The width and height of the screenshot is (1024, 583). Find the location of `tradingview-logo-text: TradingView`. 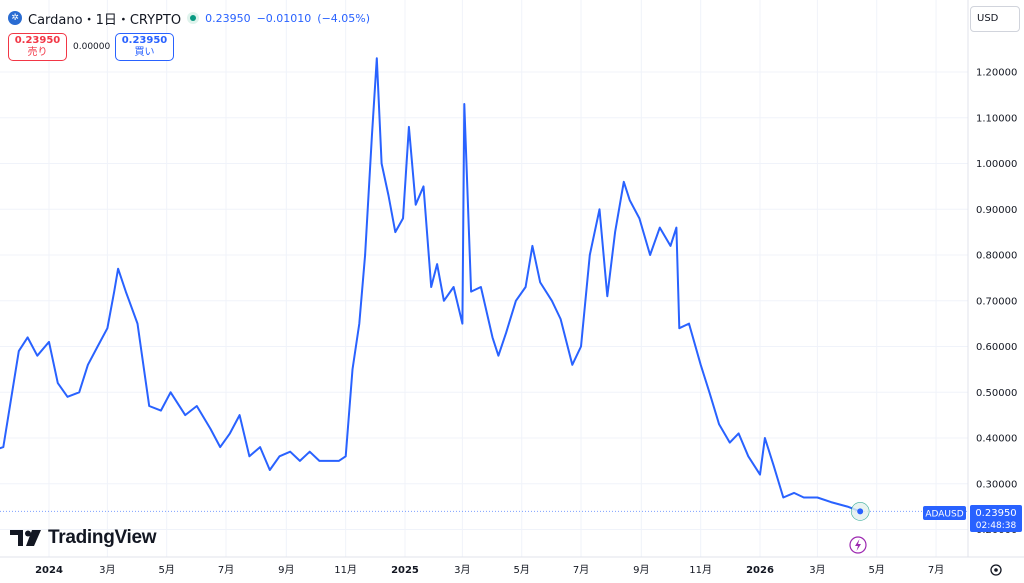

tradingview-logo-text: TradingView is located at coordinates (102, 537).